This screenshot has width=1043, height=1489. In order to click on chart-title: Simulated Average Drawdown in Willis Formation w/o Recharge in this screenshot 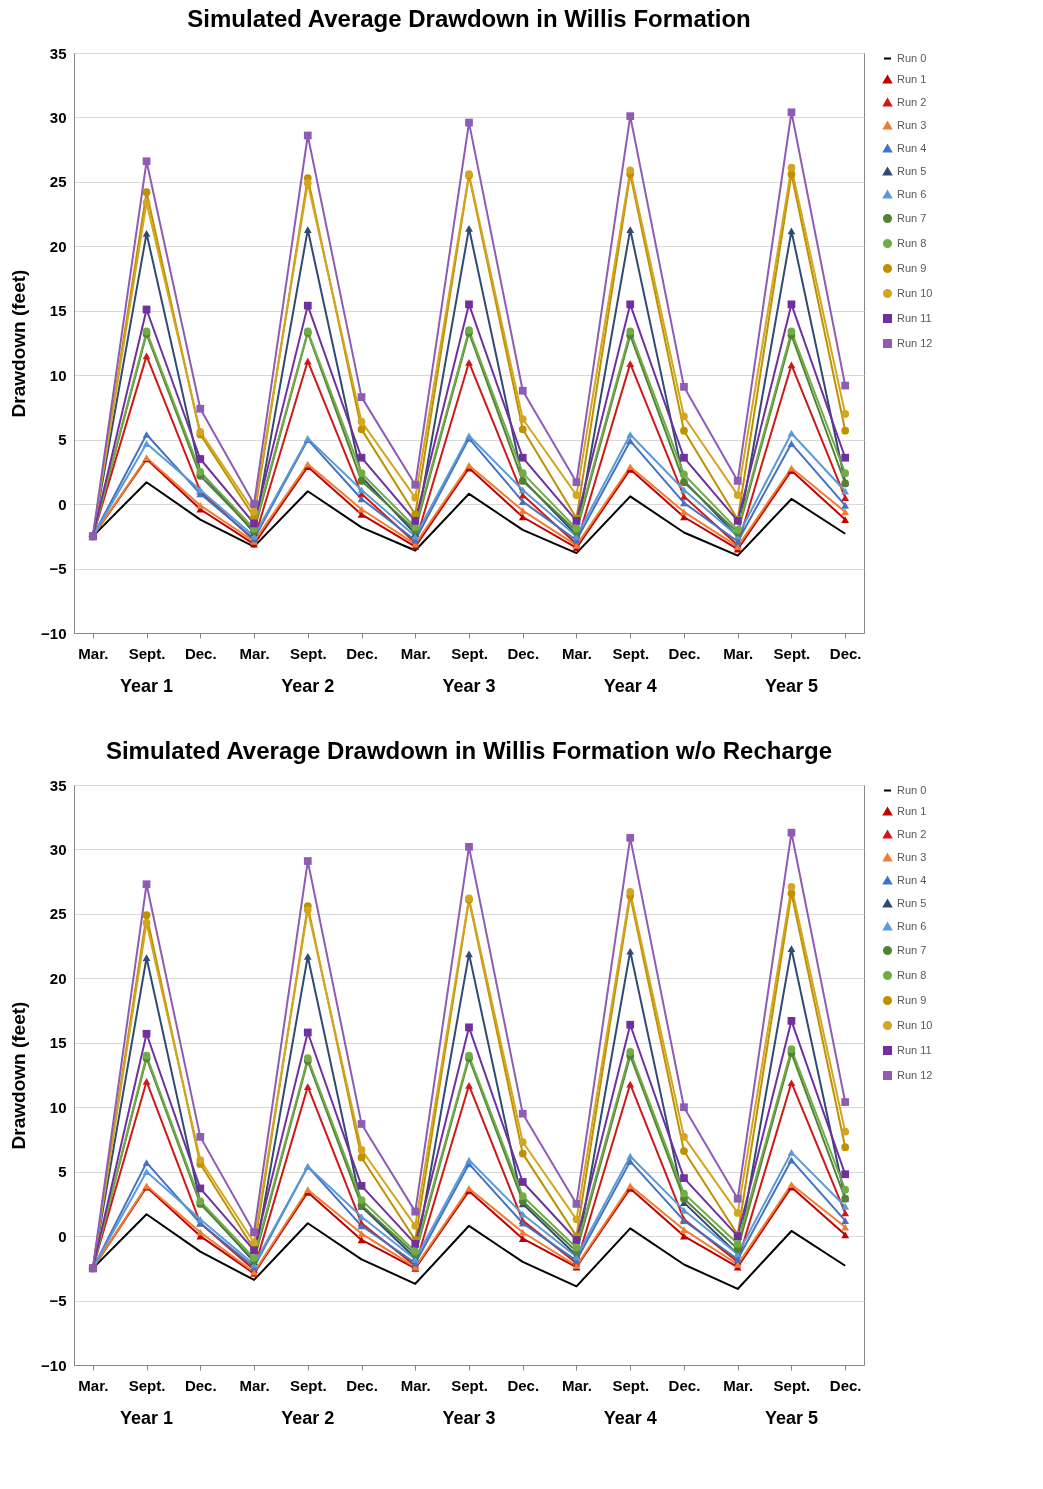, I will do `click(469, 750)`.